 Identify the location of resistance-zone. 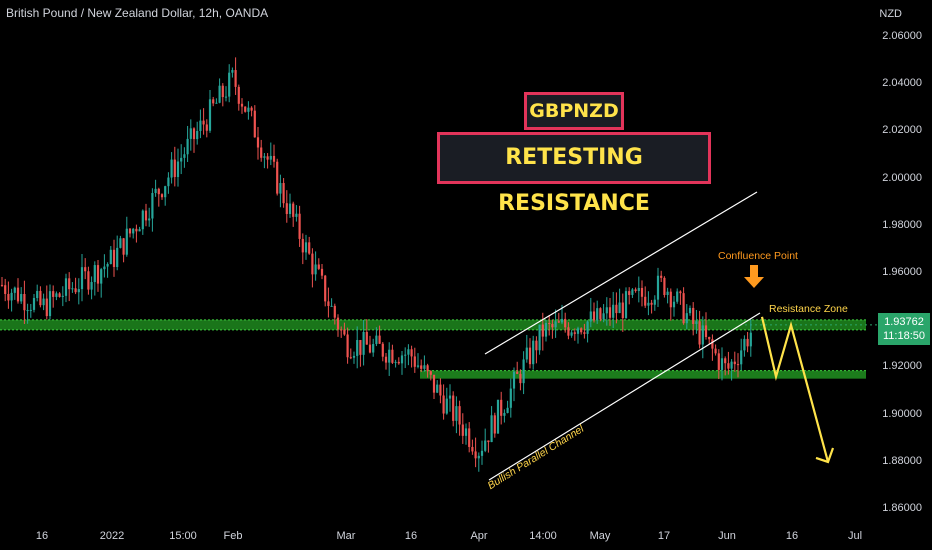
(433, 324).